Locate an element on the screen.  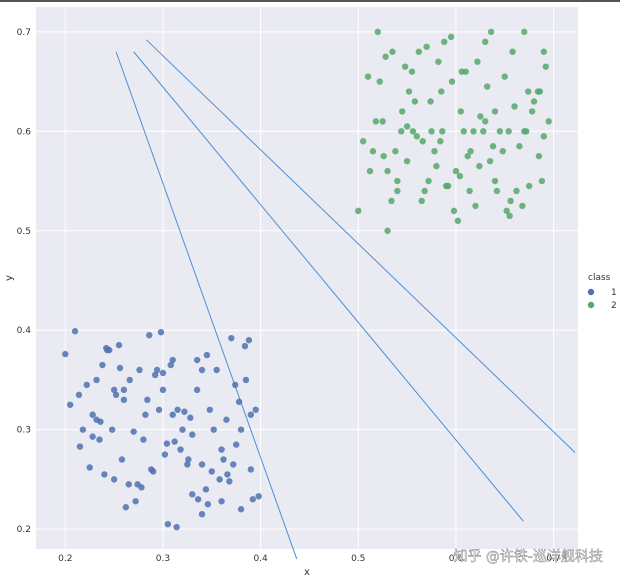
y-tick-label: 0.4 is located at coordinates (24, 331).